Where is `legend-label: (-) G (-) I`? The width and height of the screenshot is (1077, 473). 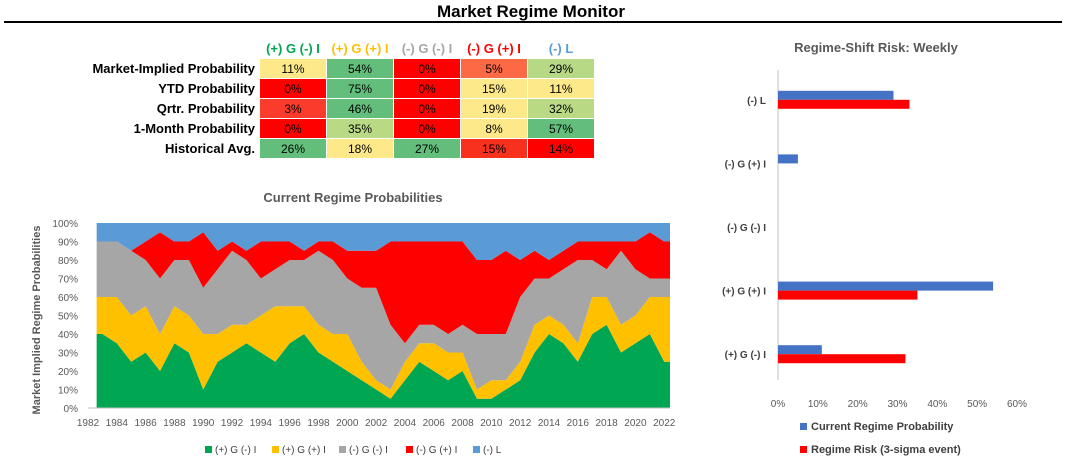
legend-label: (-) G (-) I is located at coordinates (368, 450).